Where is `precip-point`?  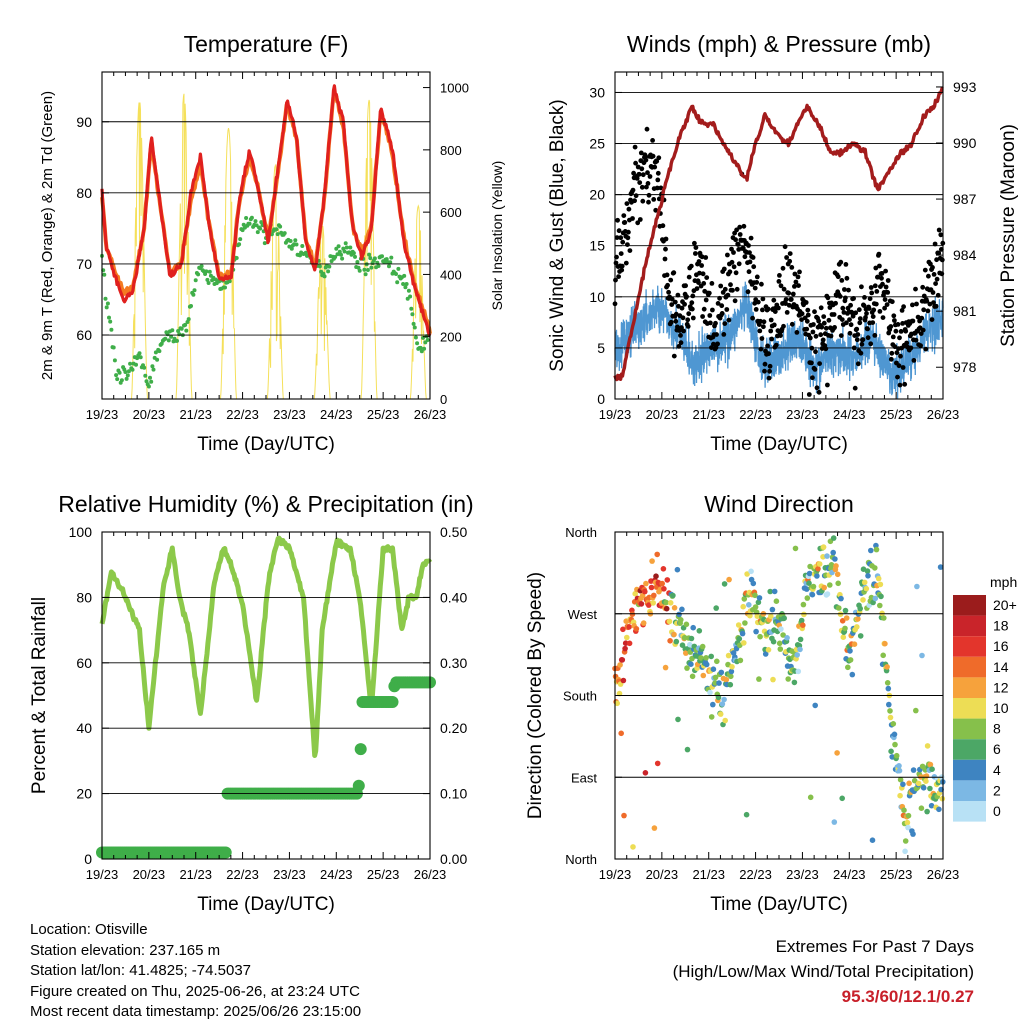 precip-point is located at coordinates (225, 852).